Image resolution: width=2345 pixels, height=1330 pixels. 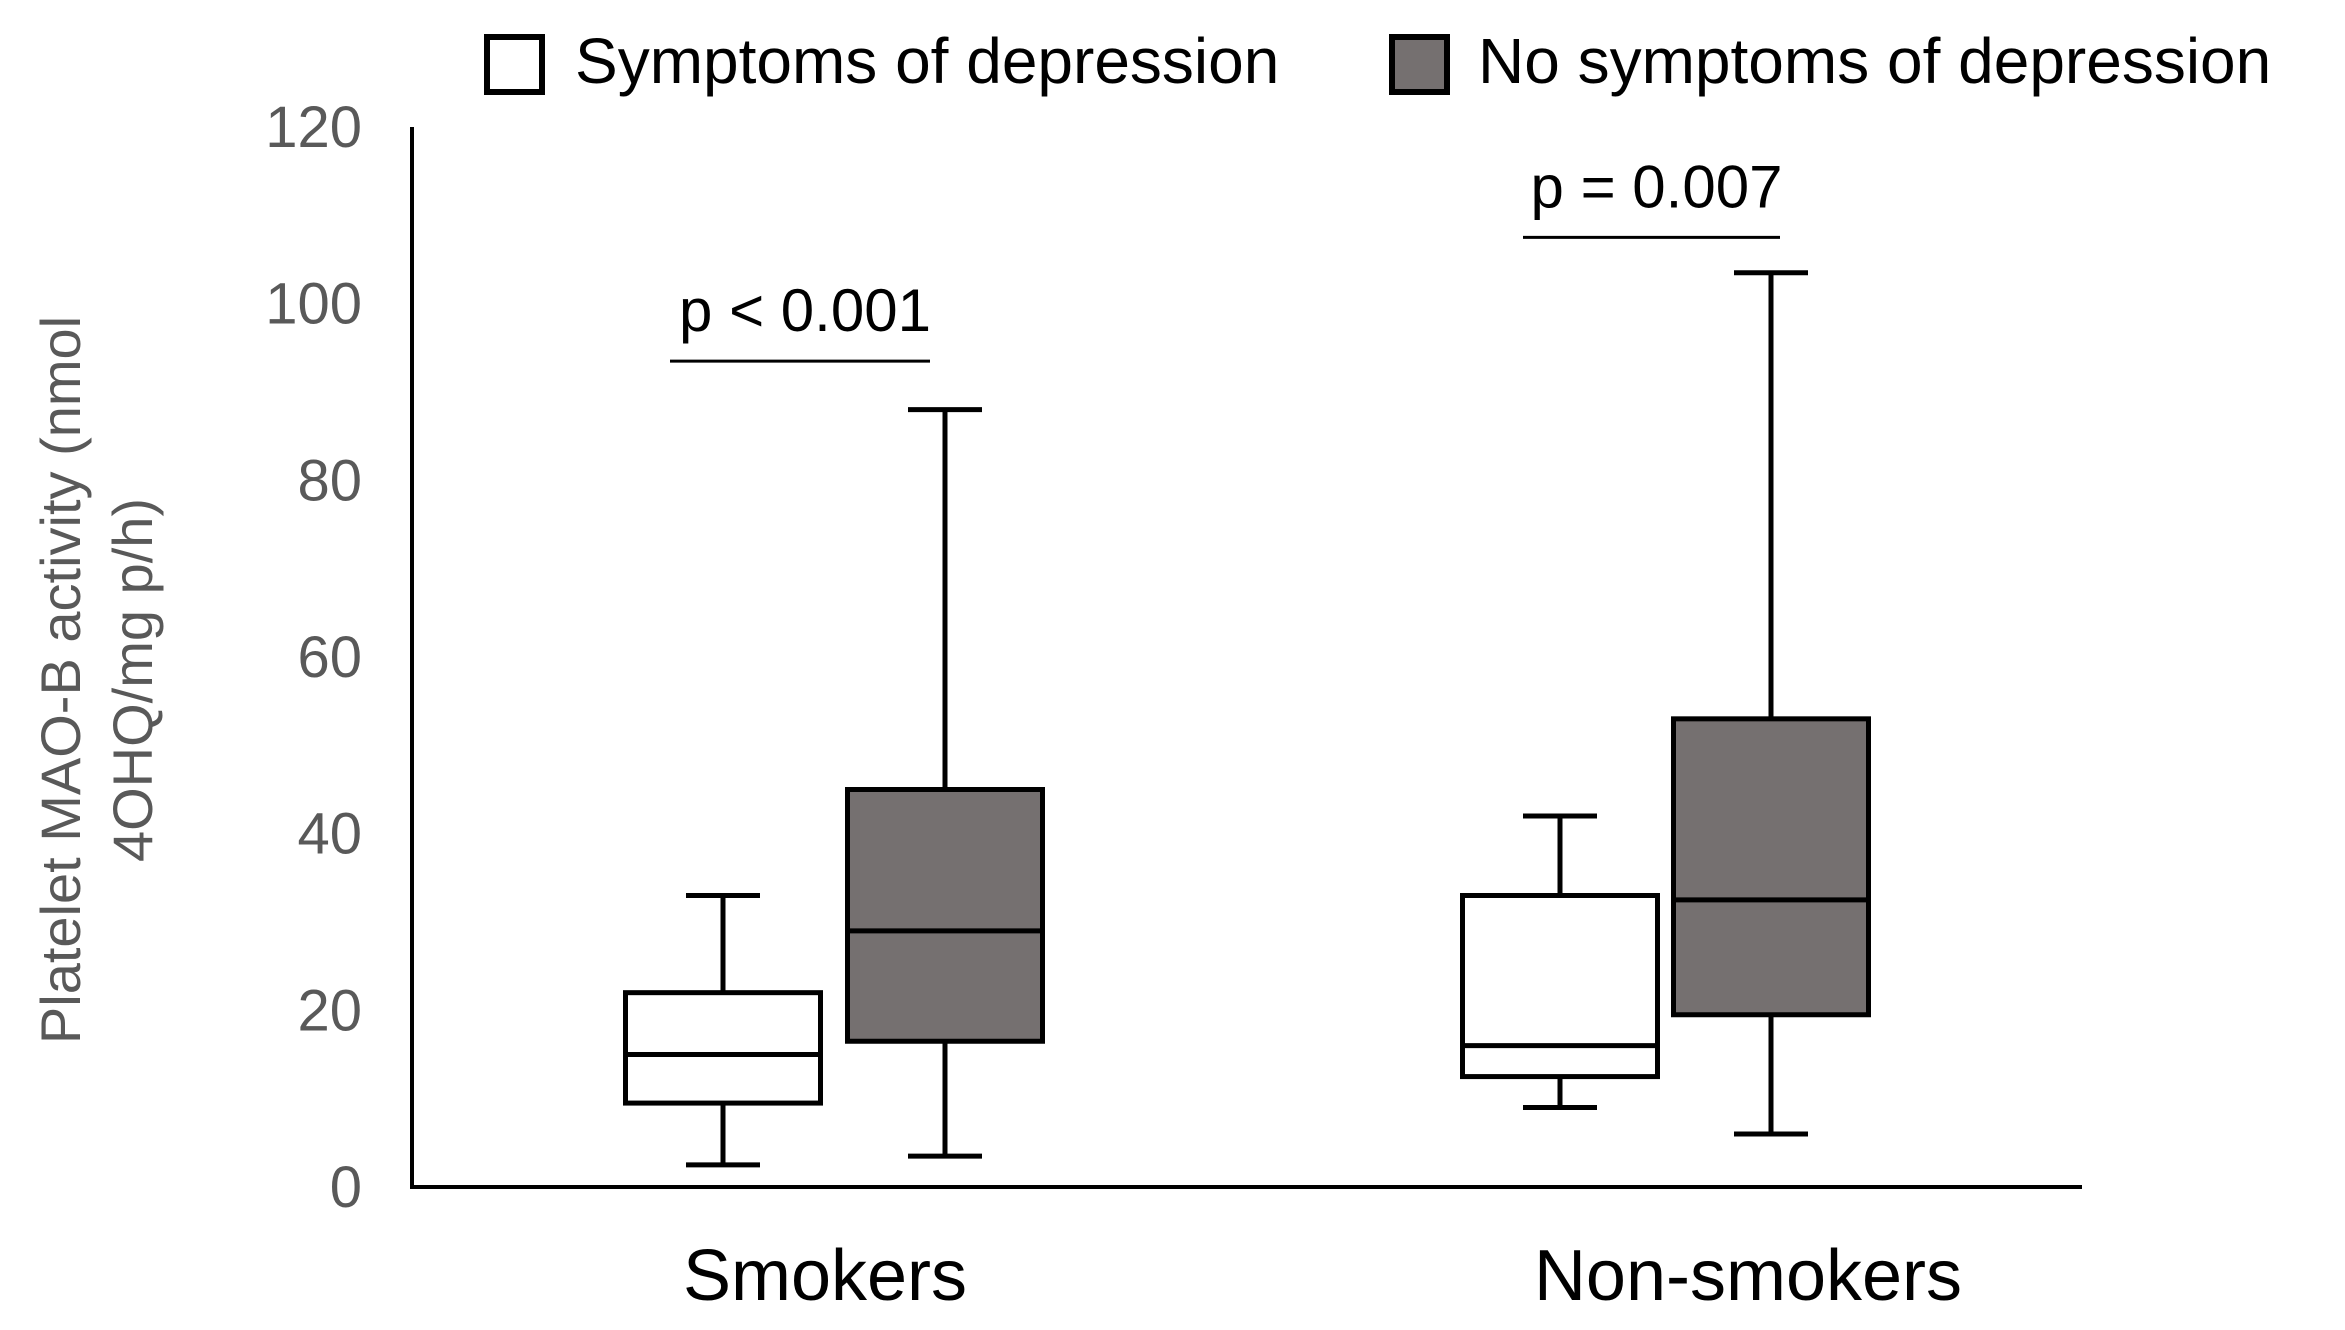 I want to click on y-tick-label-60: 60, so click(x=329, y=657).